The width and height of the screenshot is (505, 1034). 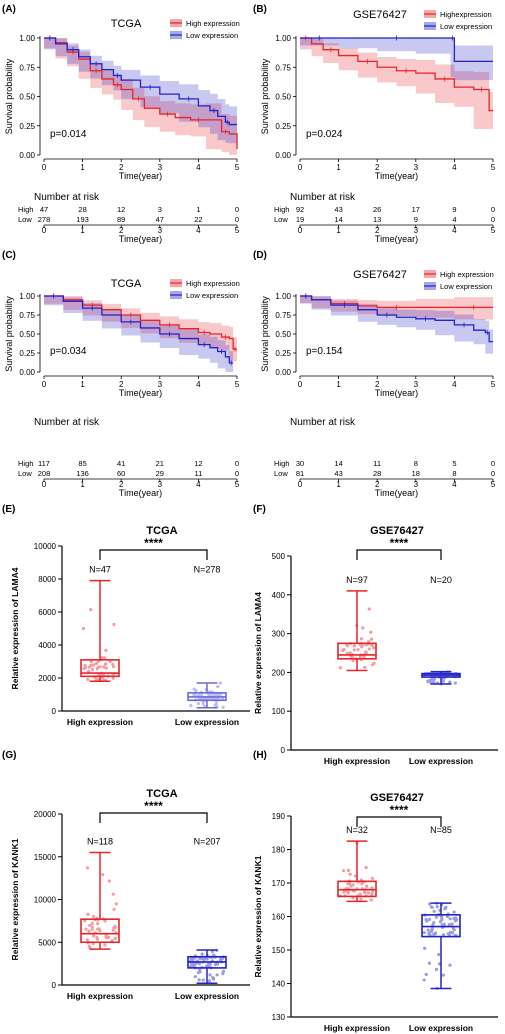 What do you see at coordinates (377, 484) in the screenshot?
I see `risk-tick-label: 2` at bounding box center [377, 484].